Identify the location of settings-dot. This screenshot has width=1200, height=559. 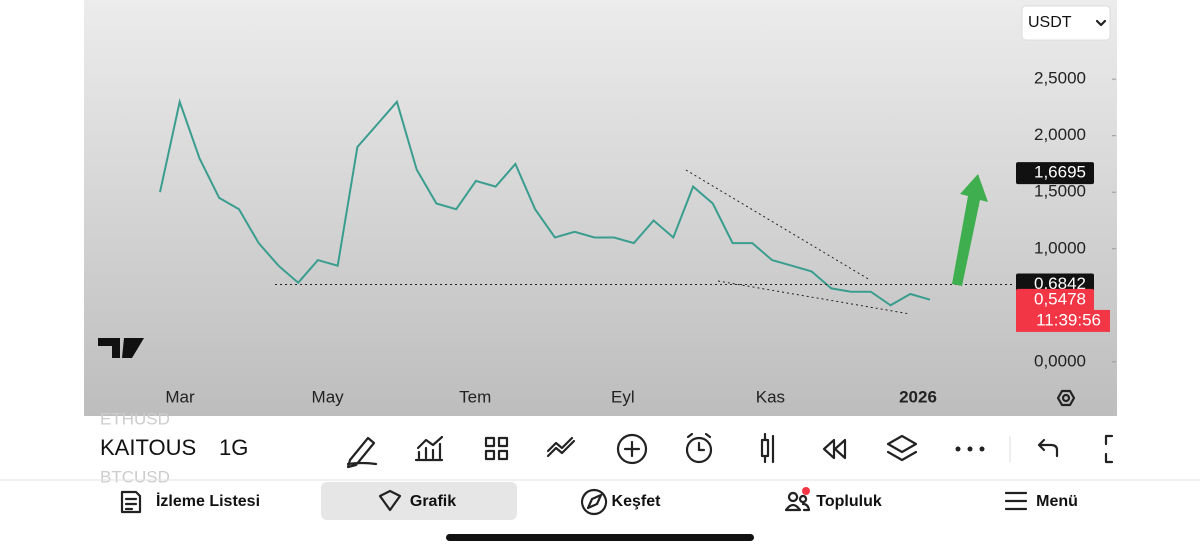
(1066, 398).